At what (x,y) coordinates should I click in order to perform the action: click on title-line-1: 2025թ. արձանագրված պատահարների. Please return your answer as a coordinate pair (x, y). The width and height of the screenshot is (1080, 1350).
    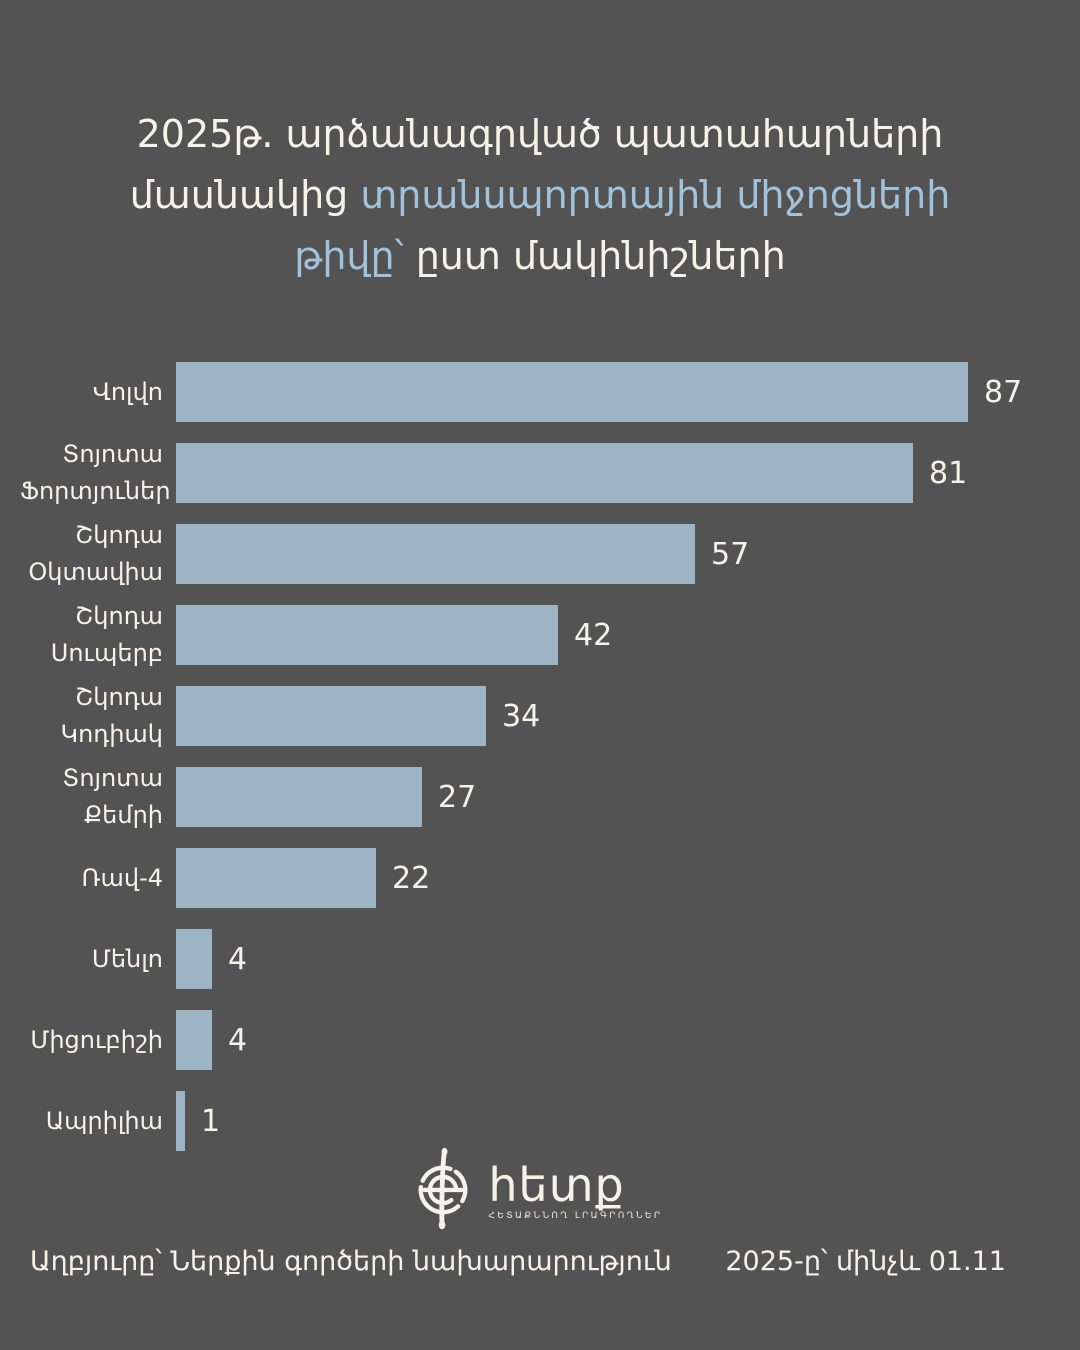
    Looking at the image, I should click on (540, 134).